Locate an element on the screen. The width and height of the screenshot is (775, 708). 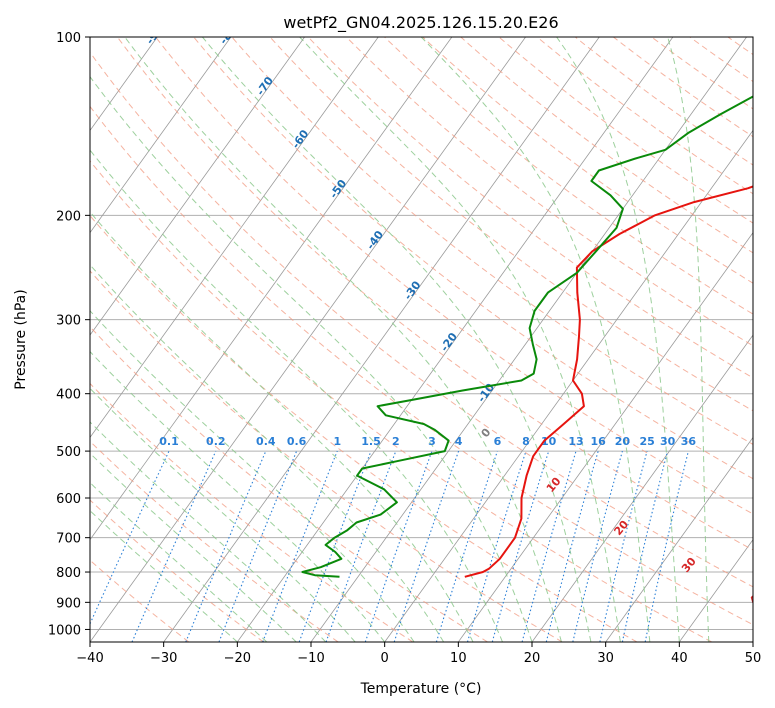
y-tick-label: 200 is located at coordinates (68, 216).